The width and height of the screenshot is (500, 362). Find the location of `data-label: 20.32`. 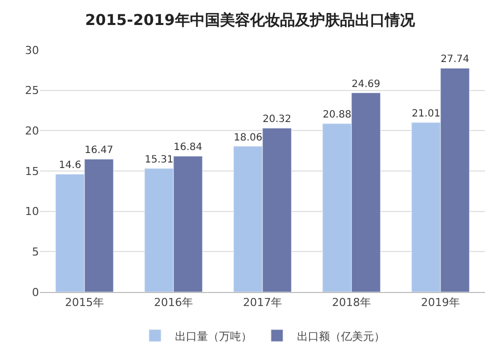

data-label: 20.32 is located at coordinates (277, 120).